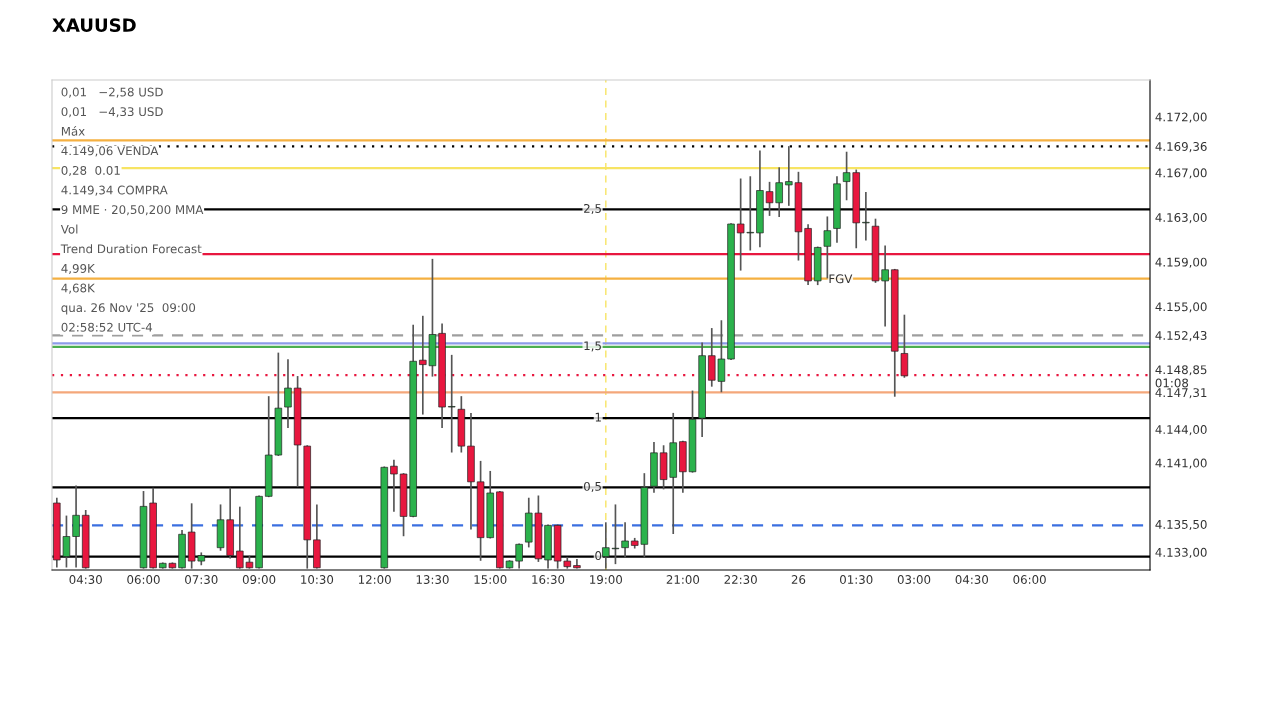 Image resolution: width=1280 pixels, height=720 pixels. I want to click on annotation: 4,99K, so click(78, 269).